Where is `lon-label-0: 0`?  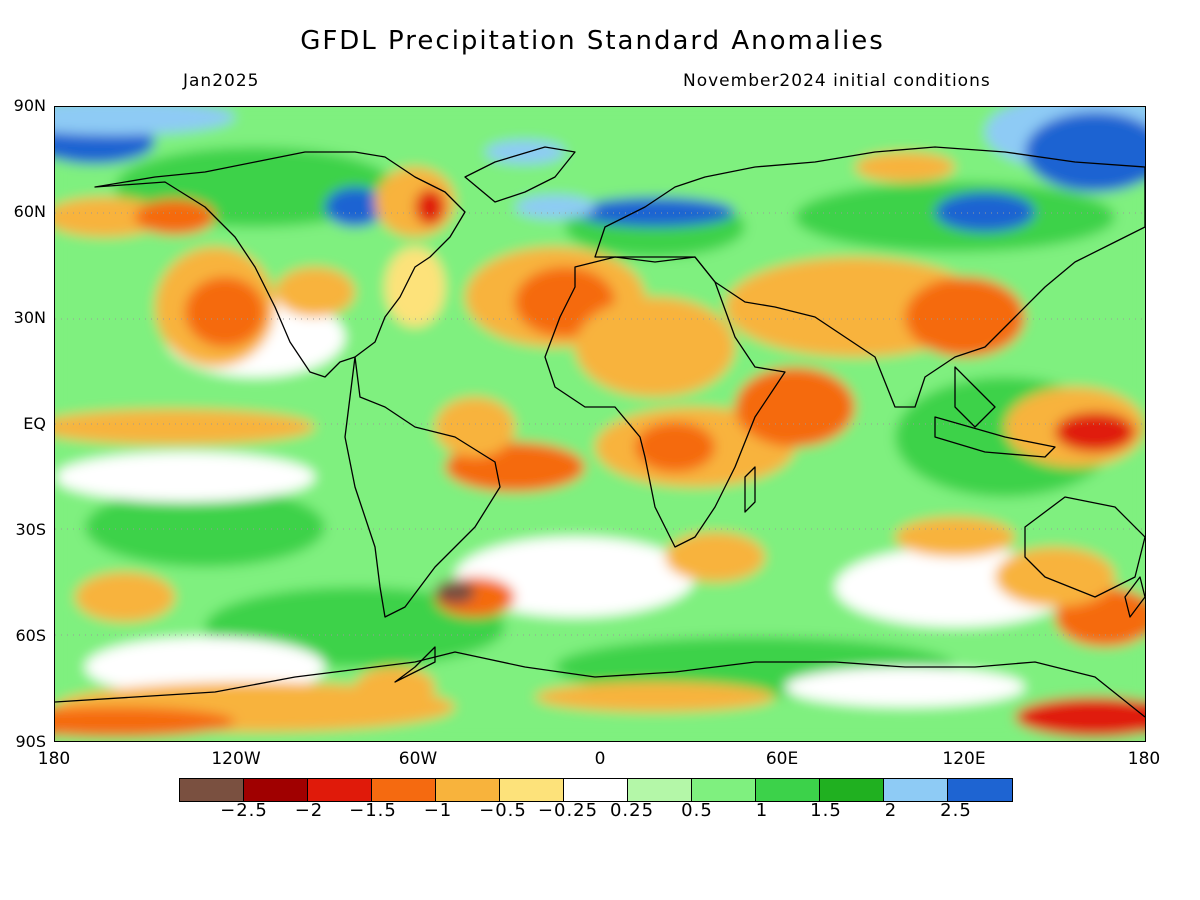
lon-label-0: 0 is located at coordinates (600, 759).